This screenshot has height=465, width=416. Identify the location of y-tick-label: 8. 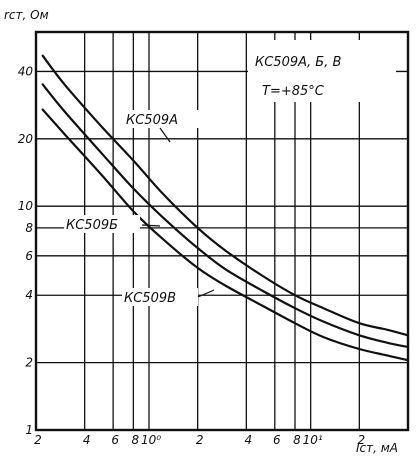
(29, 228).